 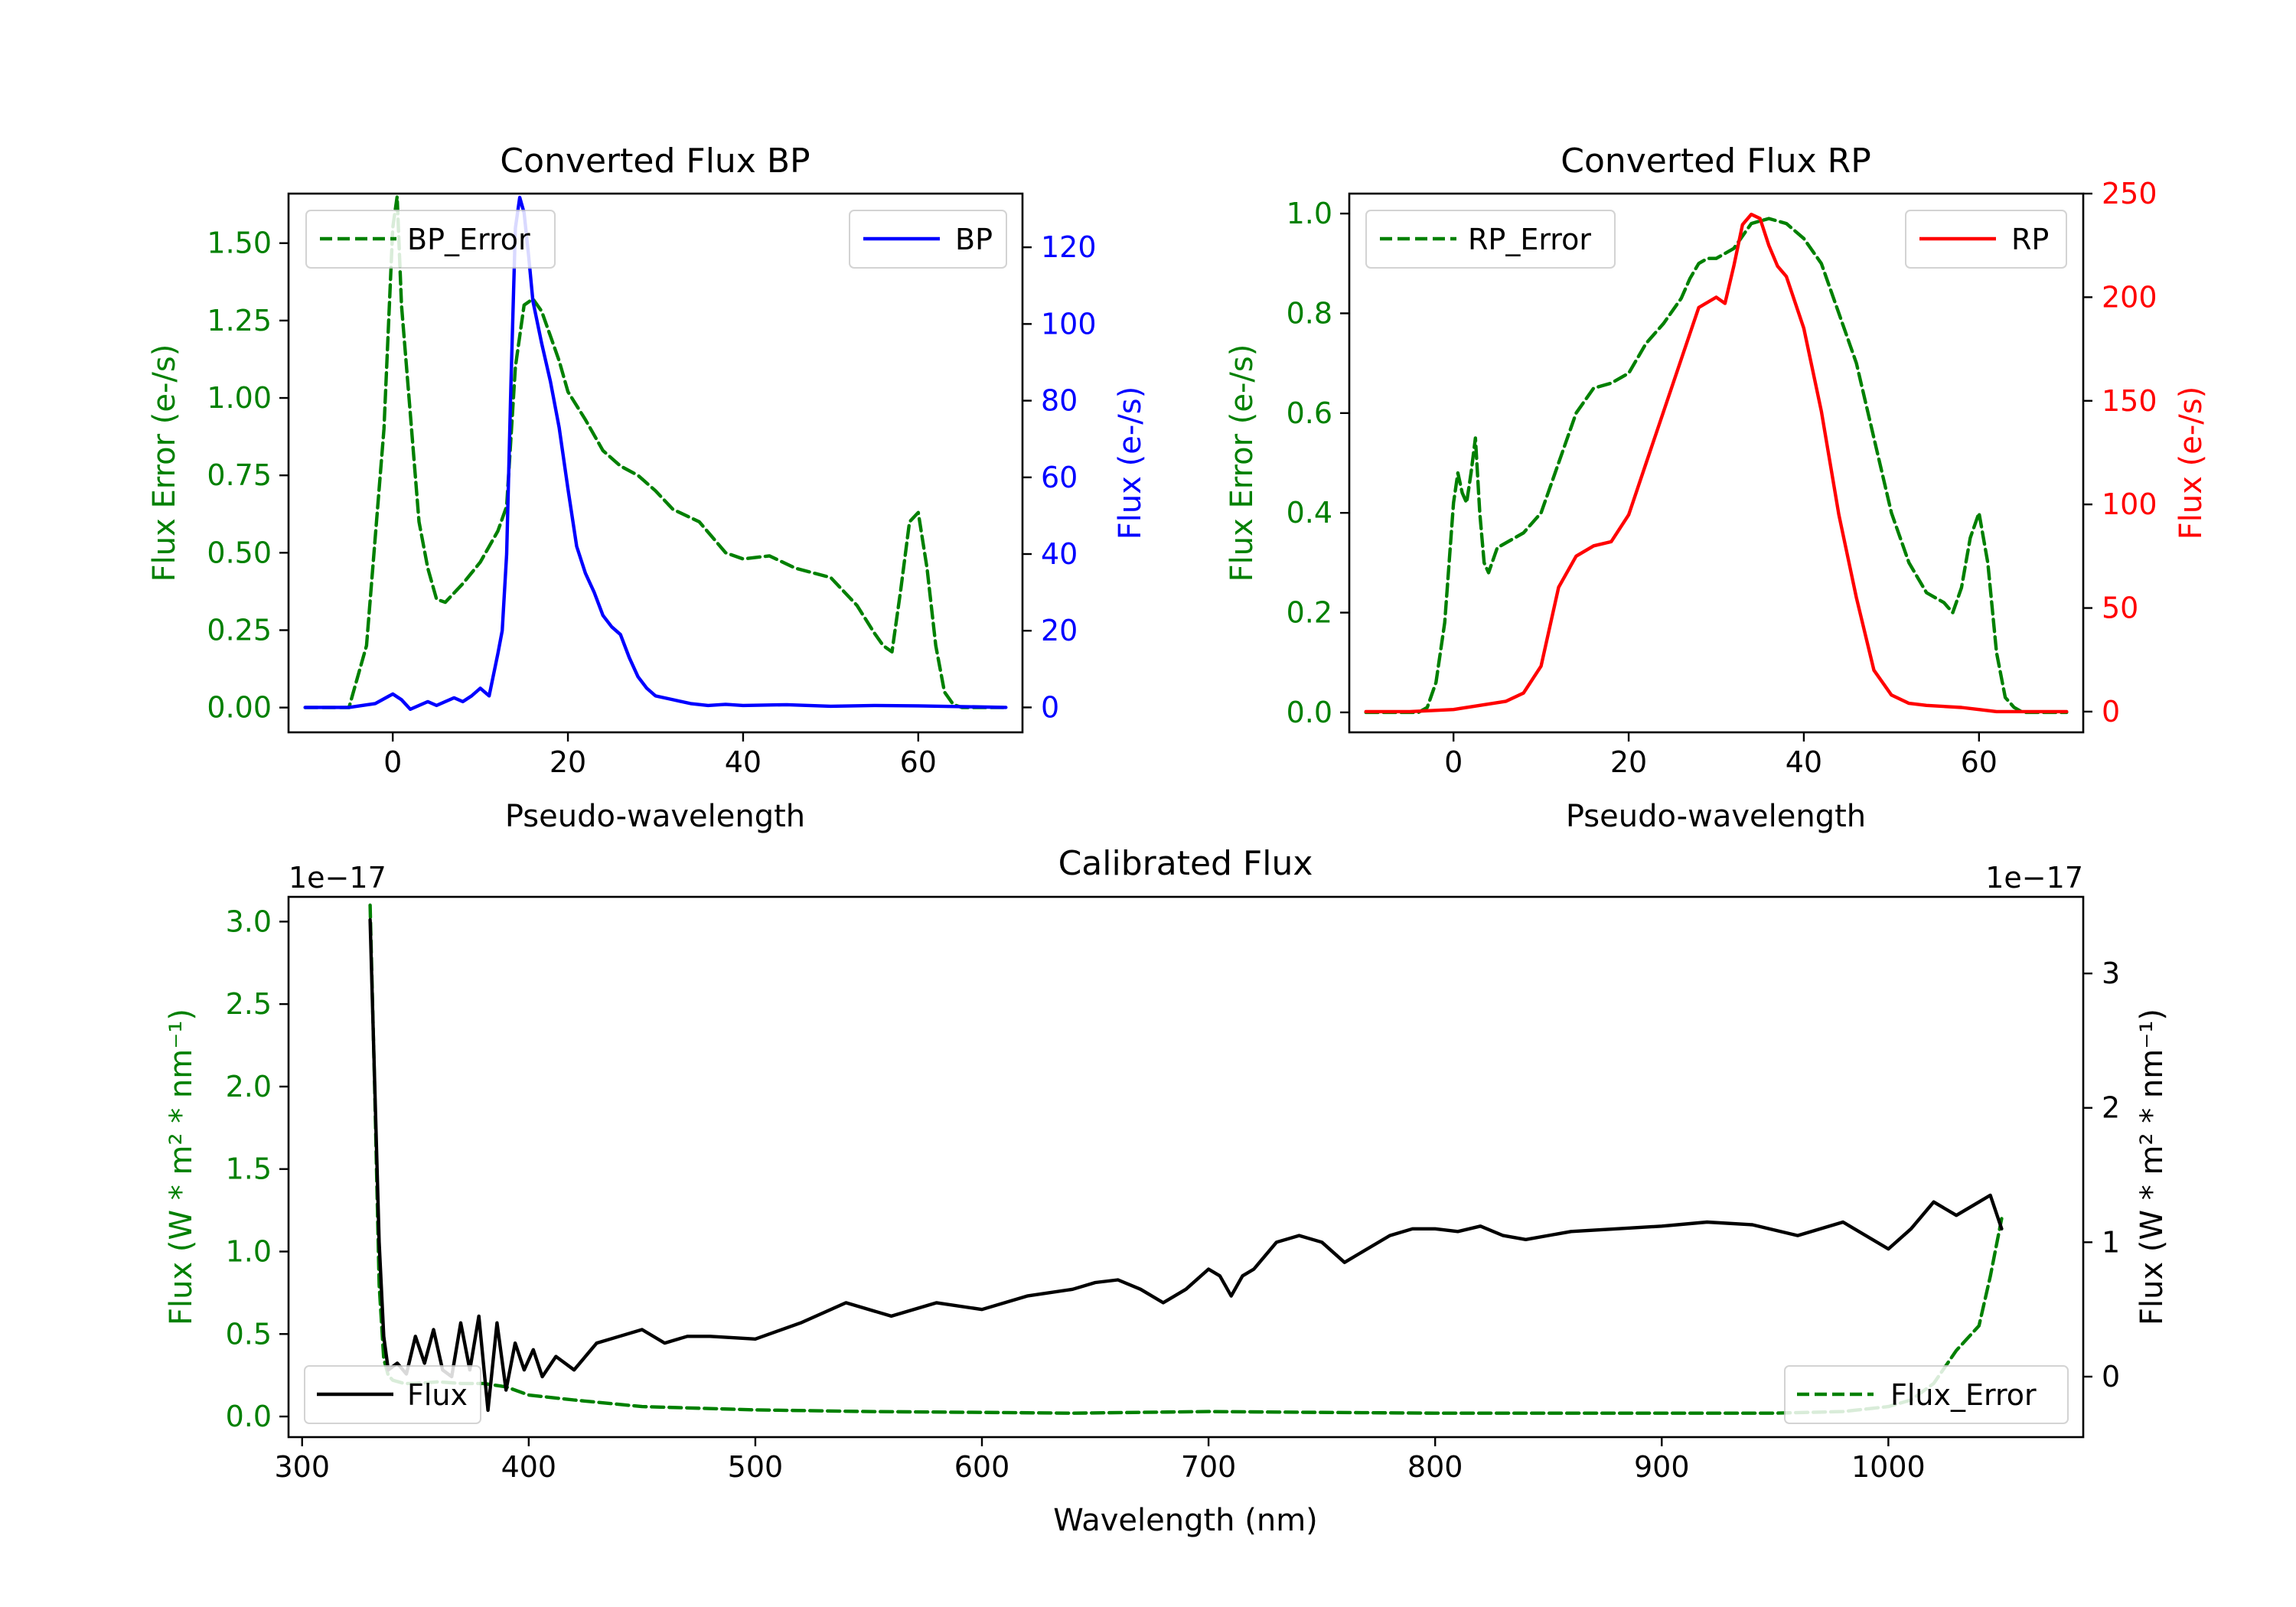 I want to click on bp-x-tick-label: 0, so click(x=392, y=762).